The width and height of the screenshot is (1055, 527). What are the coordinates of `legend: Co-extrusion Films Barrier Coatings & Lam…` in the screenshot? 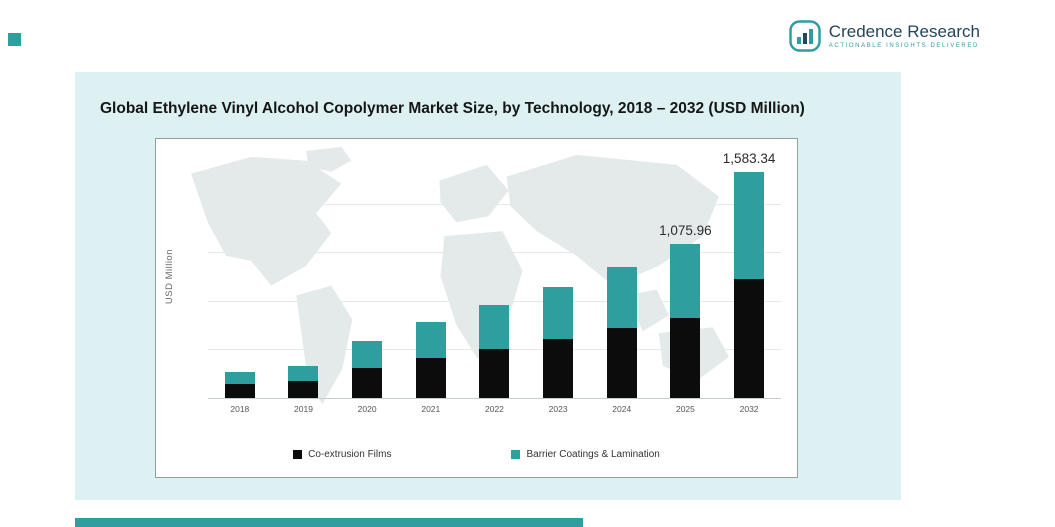 It's located at (476, 454).